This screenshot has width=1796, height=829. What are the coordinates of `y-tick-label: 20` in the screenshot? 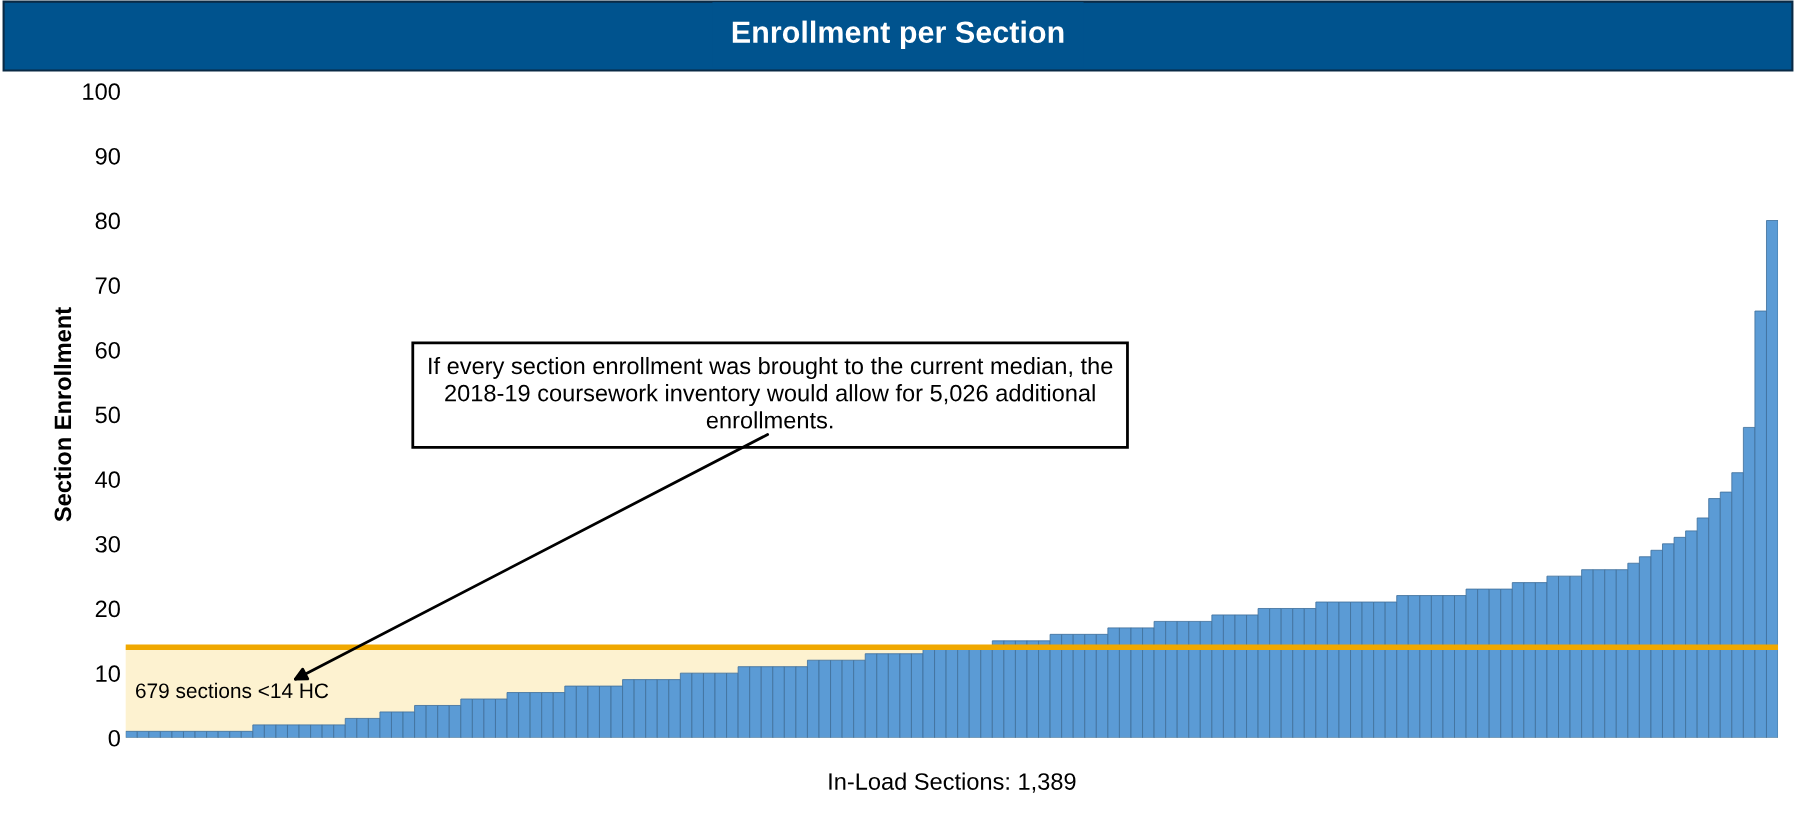 It's located at (107, 609).